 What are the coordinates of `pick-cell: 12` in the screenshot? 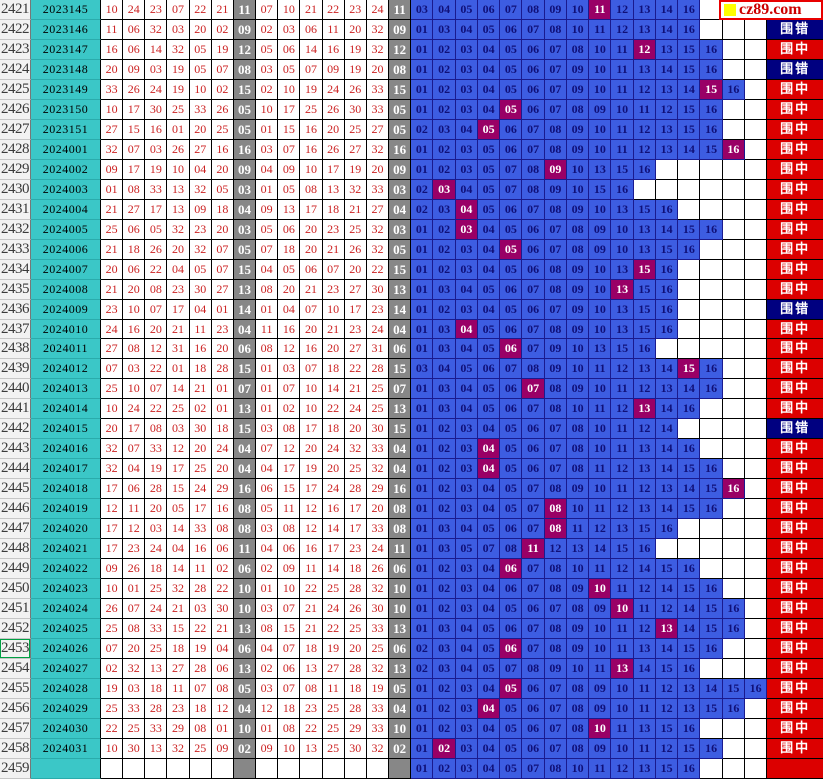 It's located at (622, 29).